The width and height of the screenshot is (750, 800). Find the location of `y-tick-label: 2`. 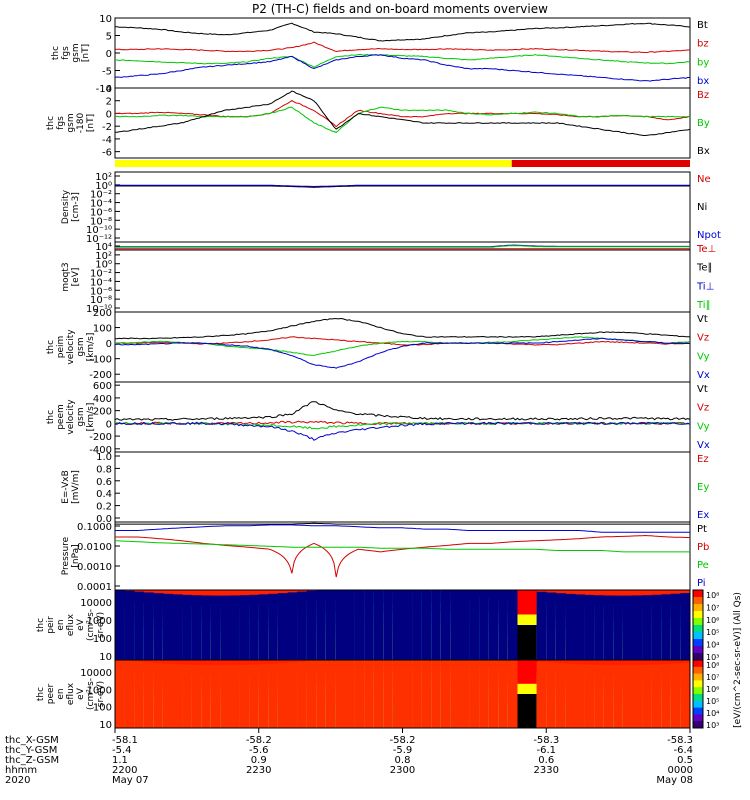

y-tick-label: 2 is located at coordinates (109, 102).